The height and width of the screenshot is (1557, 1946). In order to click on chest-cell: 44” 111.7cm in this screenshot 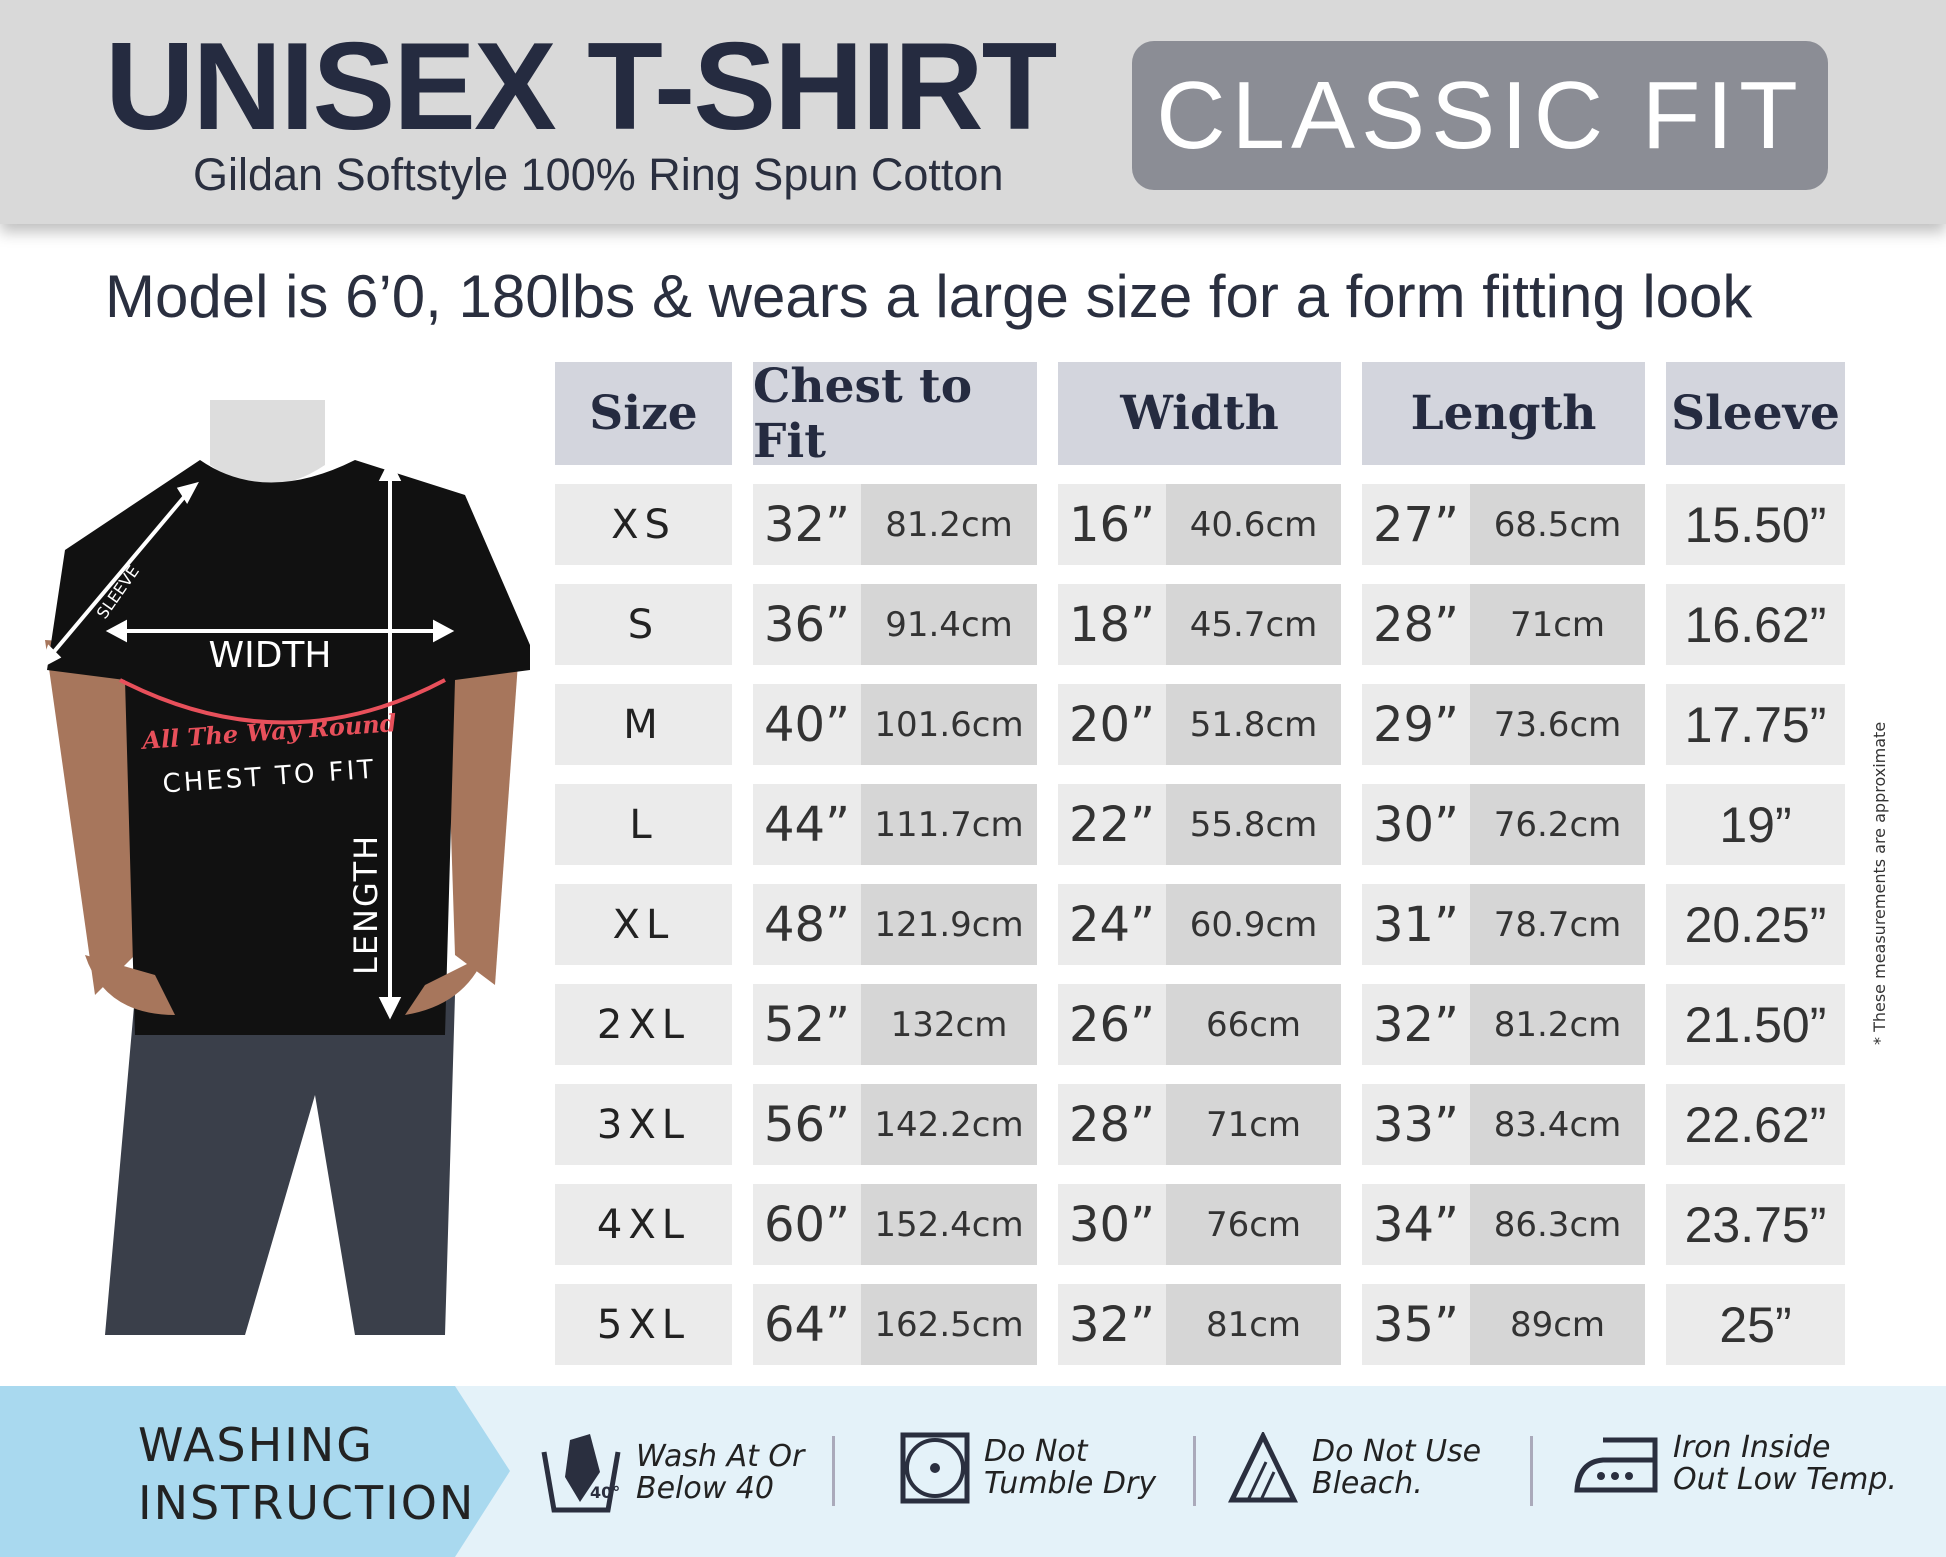, I will do `click(895, 824)`.